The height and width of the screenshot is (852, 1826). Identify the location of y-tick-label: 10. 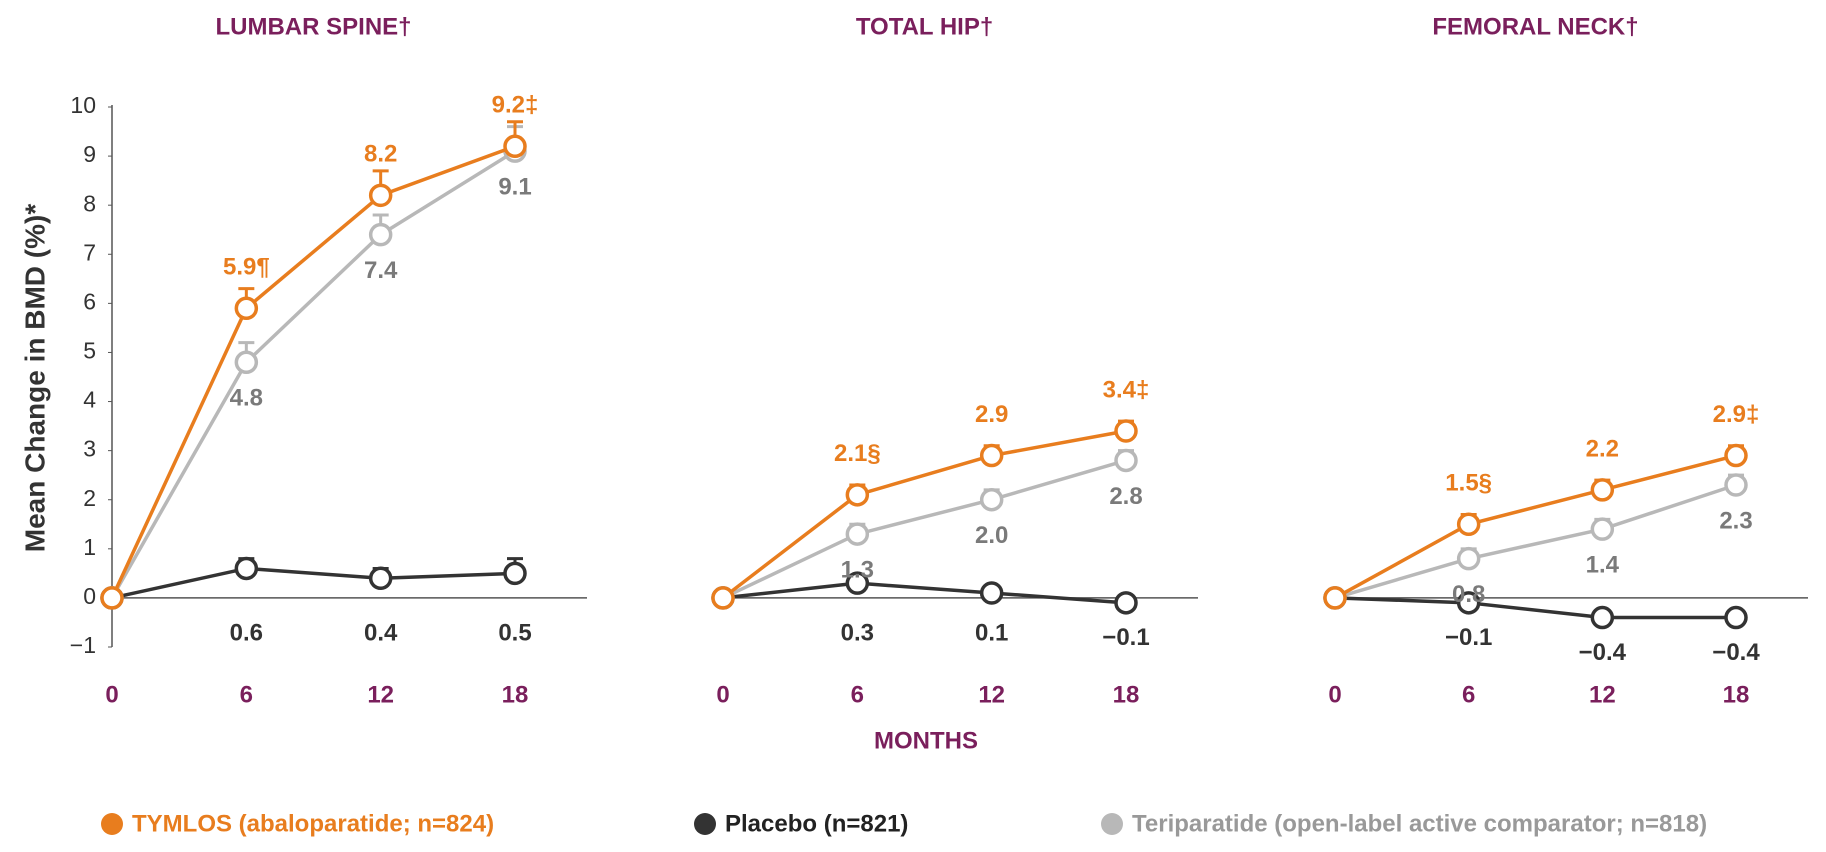
(83, 105).